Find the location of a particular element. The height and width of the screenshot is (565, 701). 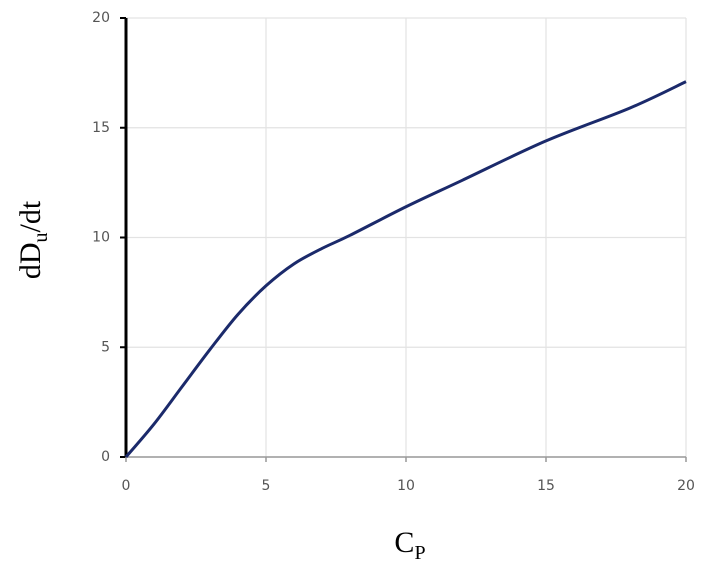

y-tick-label: 5 is located at coordinates (105, 347).